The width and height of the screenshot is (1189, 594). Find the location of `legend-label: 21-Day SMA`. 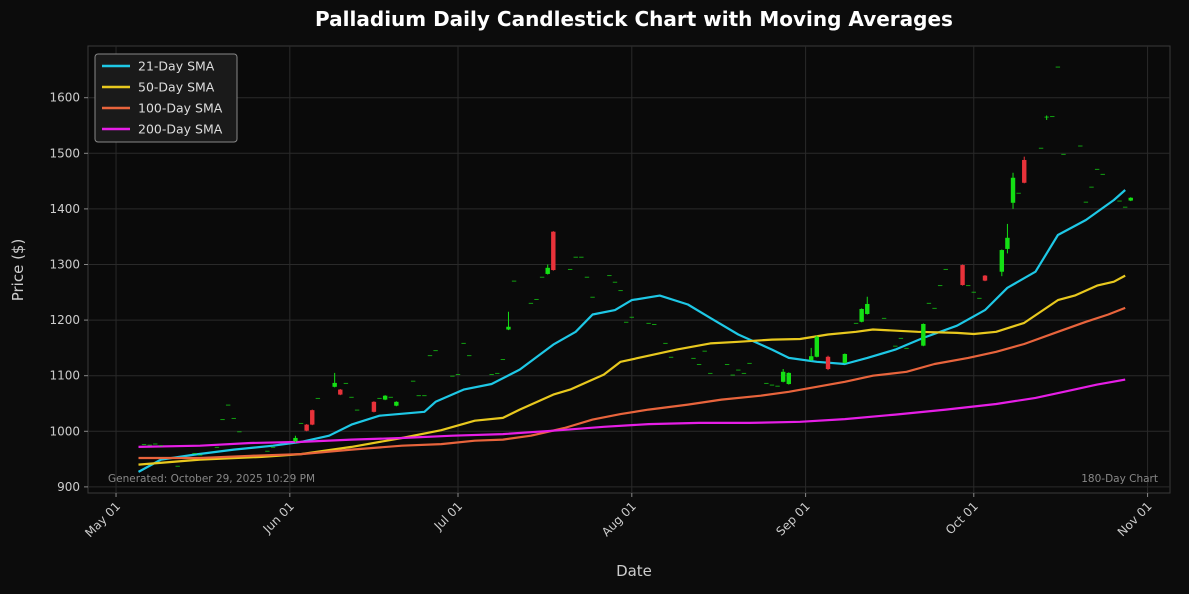

legend-label: 21-Day SMA is located at coordinates (176, 66).